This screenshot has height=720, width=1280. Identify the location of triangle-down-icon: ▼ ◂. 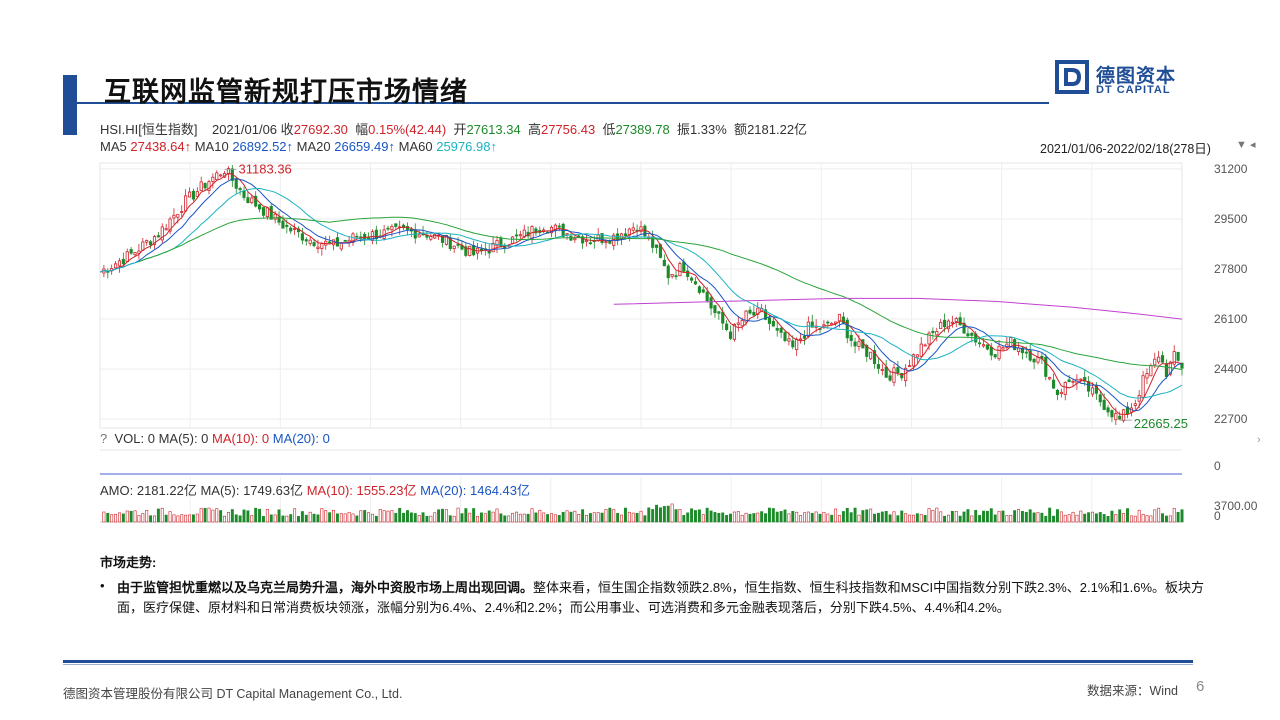
(1246, 145).